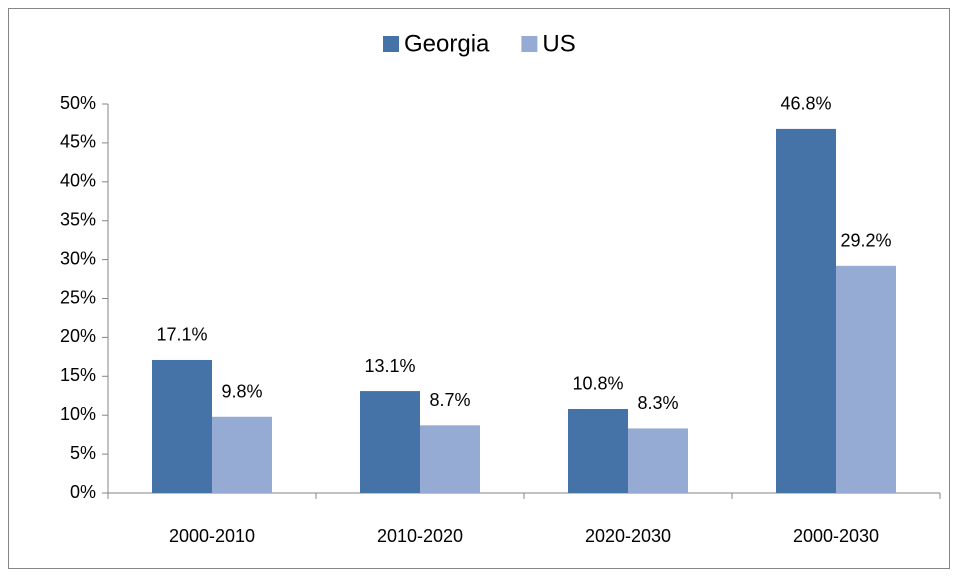  Describe the element at coordinates (83, 453) in the screenshot. I see `y-tick-label: 5%` at that location.